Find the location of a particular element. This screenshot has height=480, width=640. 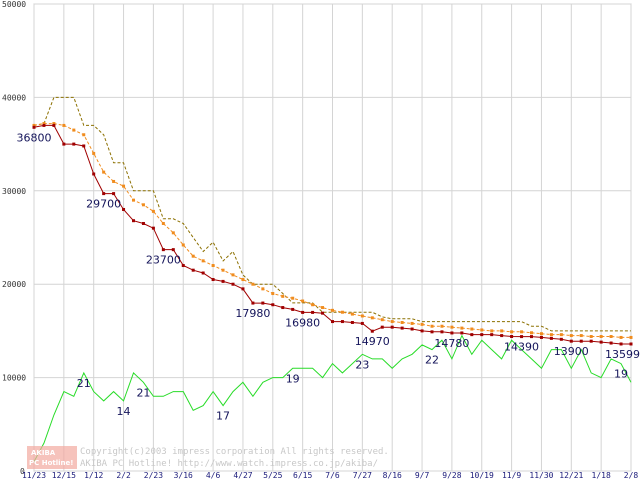

x-tick-label: 2/2 is located at coordinates (123, 475).